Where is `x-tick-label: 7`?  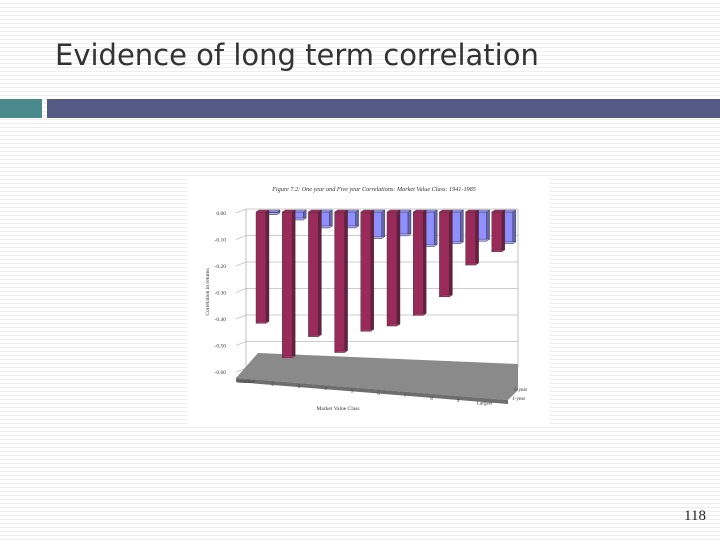 x-tick-label: 7 is located at coordinates (405, 396).